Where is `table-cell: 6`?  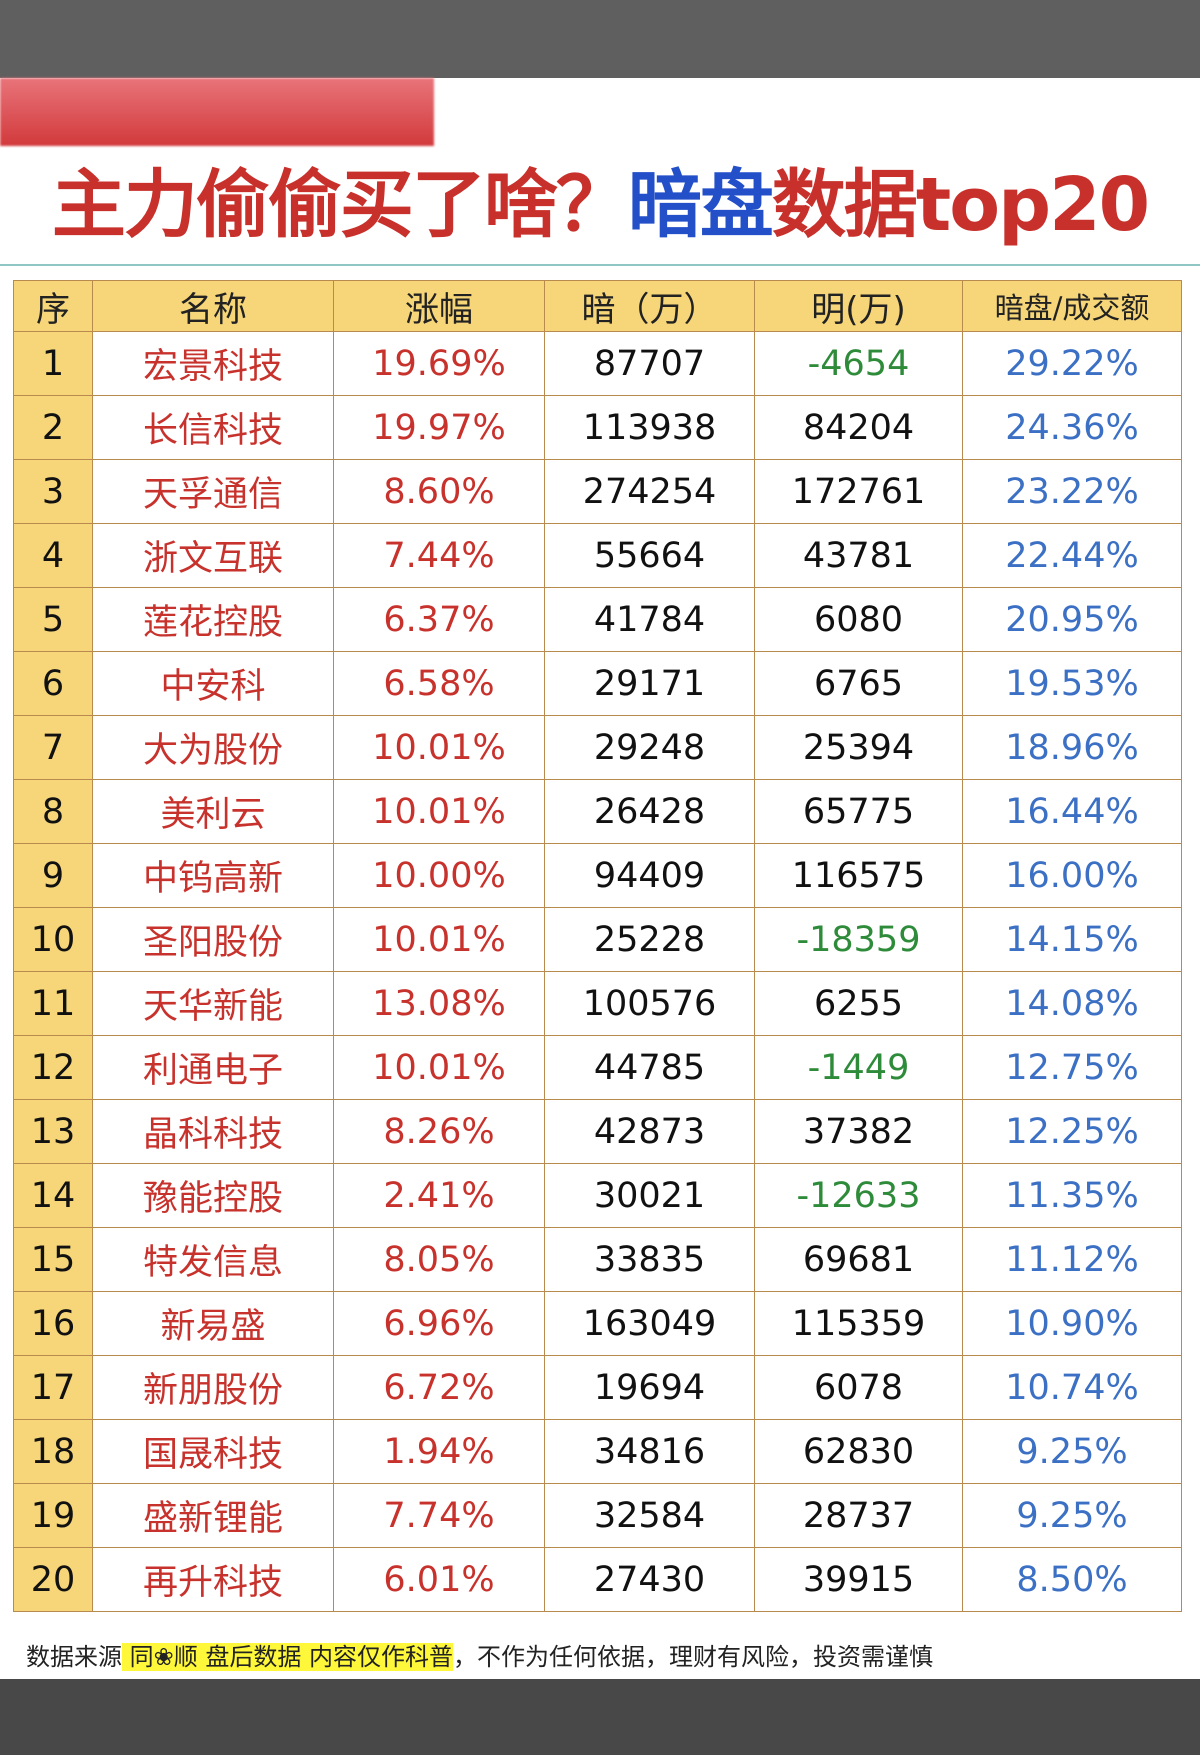
table-cell: 6 is located at coordinates (53, 683).